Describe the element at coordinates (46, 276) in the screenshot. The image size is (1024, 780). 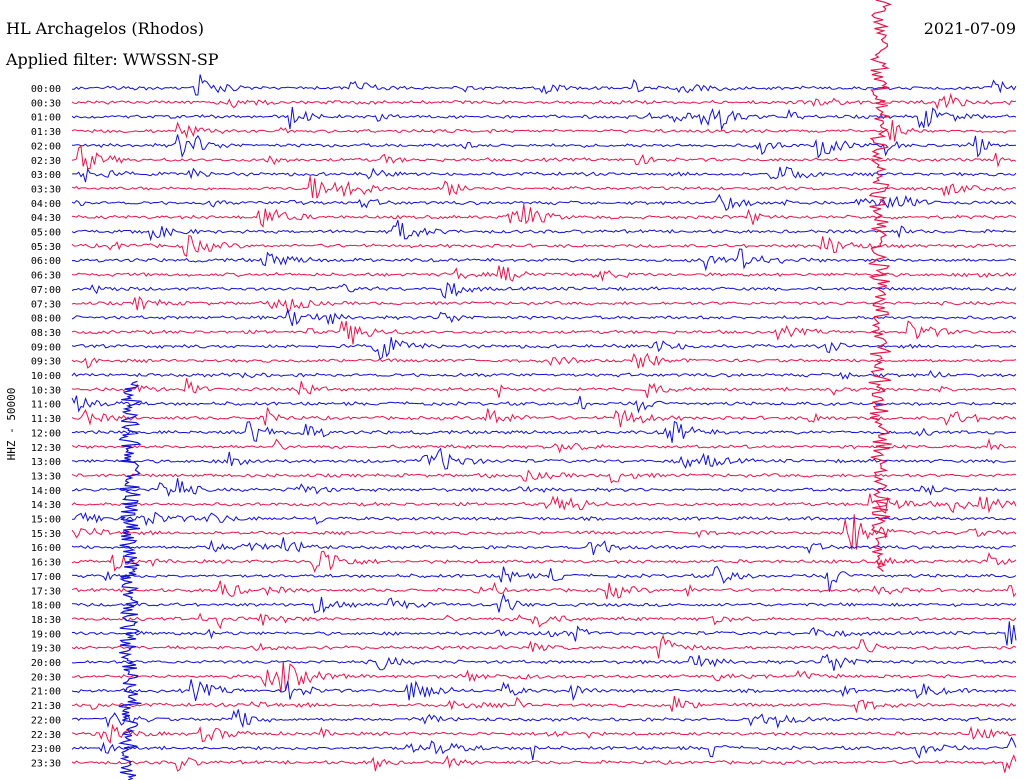
I see `row-time-label: 06:30` at that location.